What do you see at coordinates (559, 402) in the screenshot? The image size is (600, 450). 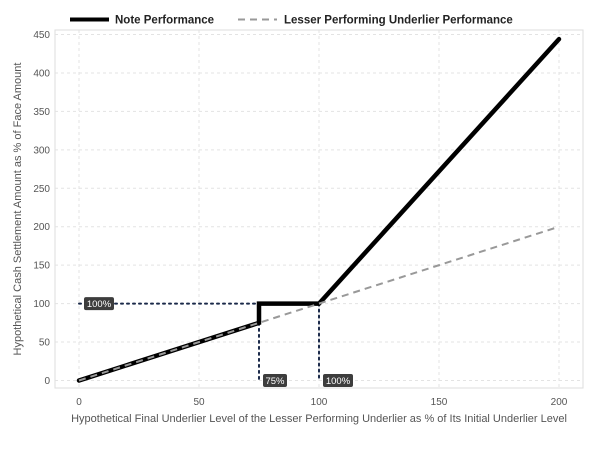 I see `x-tick-label-200: 200` at bounding box center [559, 402].